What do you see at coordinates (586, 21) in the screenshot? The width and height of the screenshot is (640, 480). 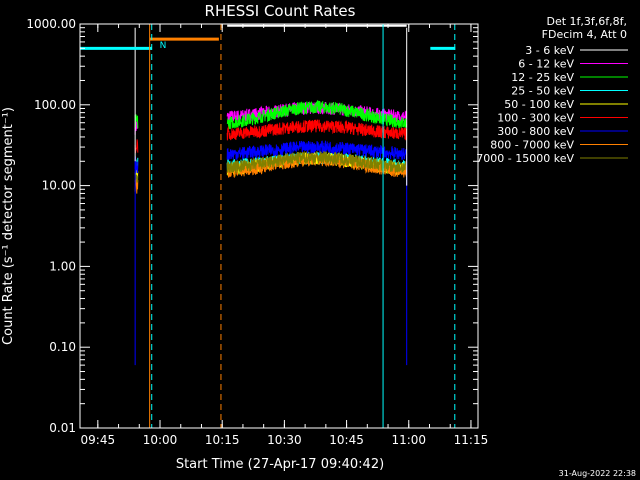 I see `legend-header-line-1: Det 1f,3f,6f,8f,` at bounding box center [586, 21].